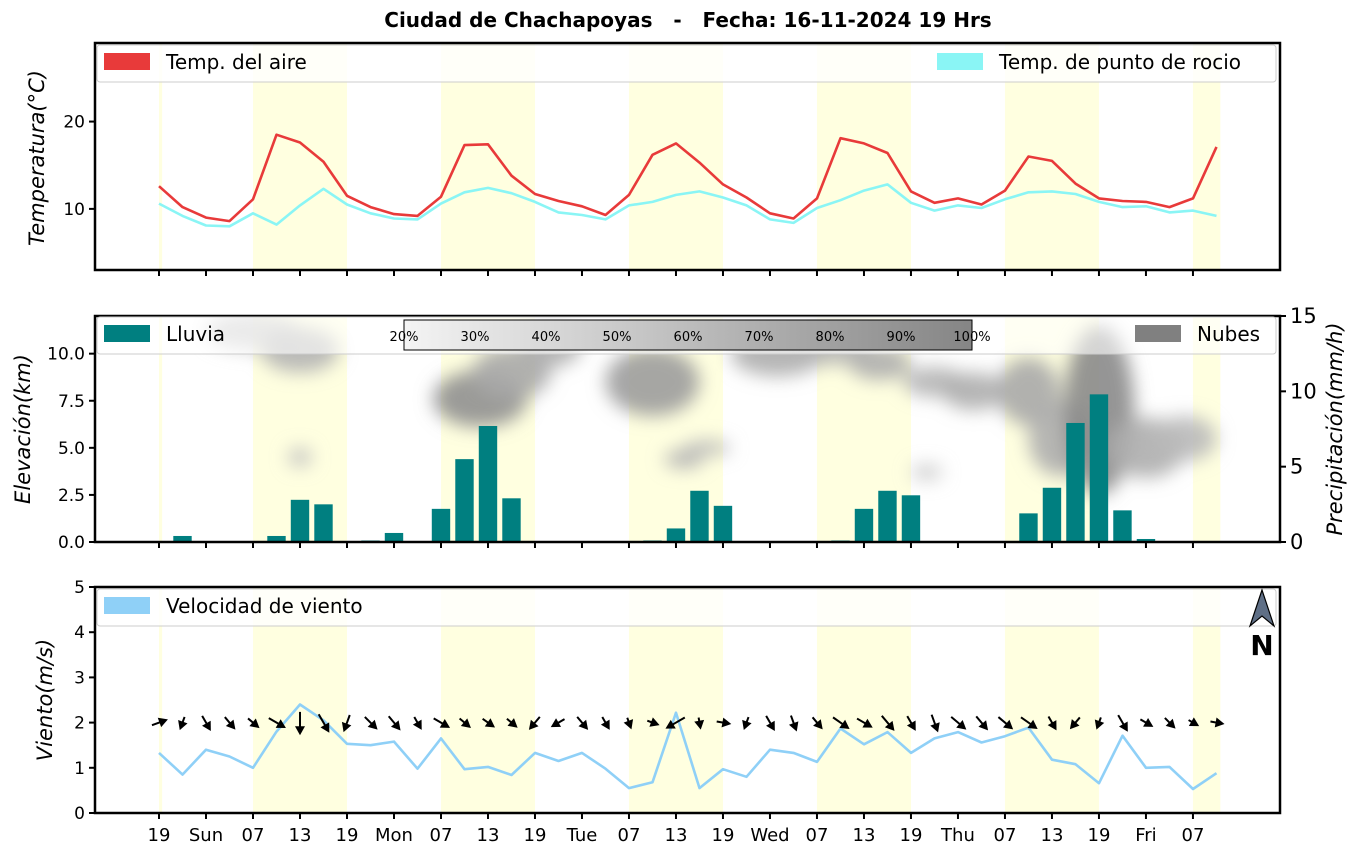 The image size is (1360, 854). Describe the element at coordinates (1145, 835) in the screenshot. I see `x-tick-label: Fri` at that location.